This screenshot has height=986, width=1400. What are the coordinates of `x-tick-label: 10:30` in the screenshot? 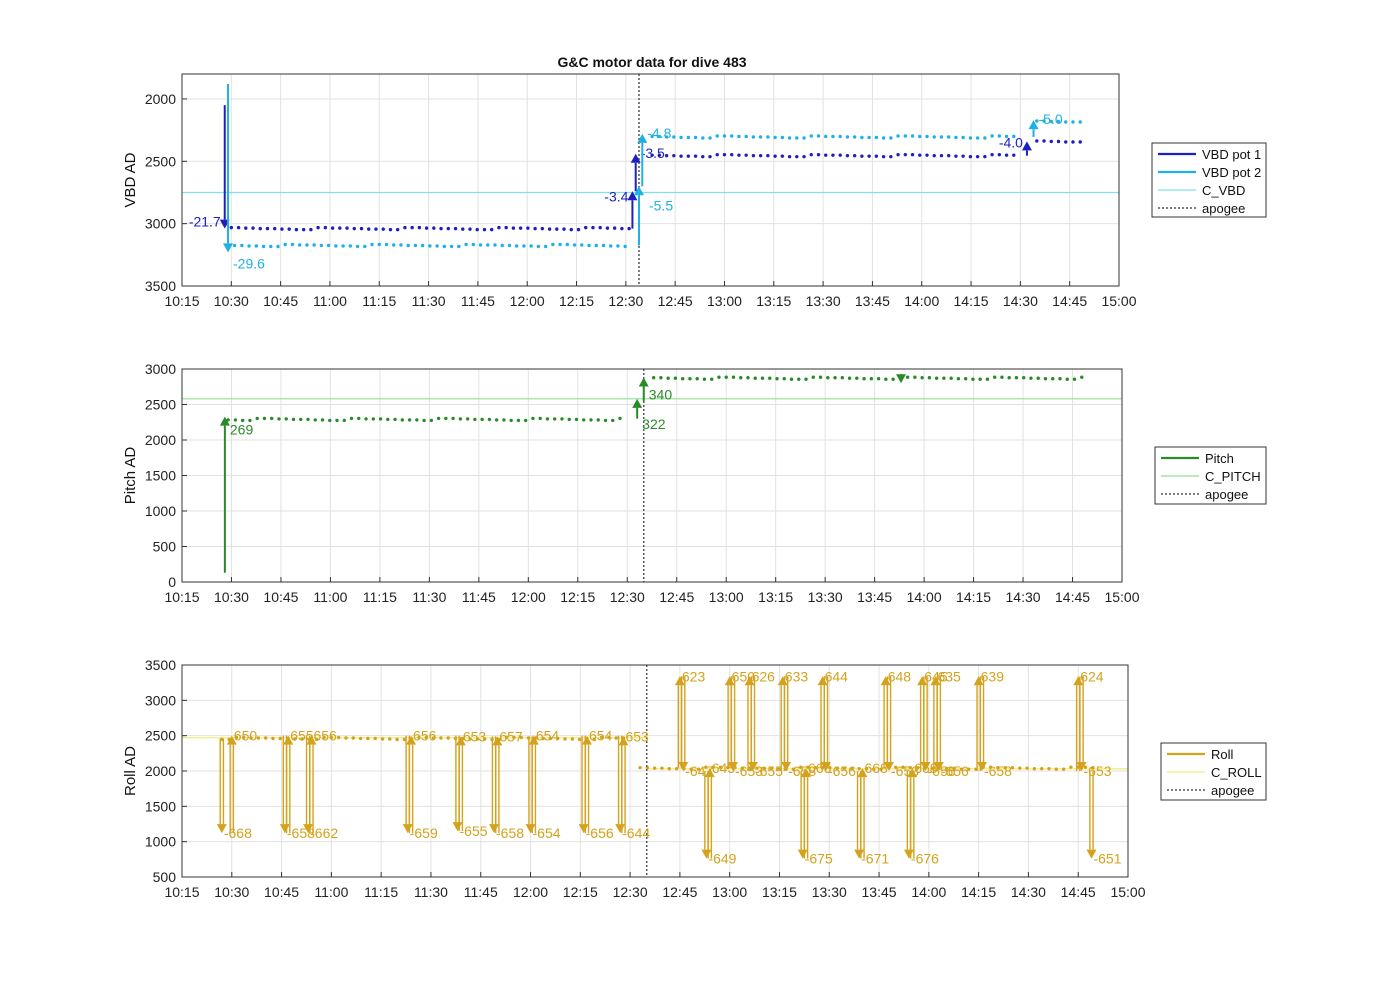 It's located at (231, 892).